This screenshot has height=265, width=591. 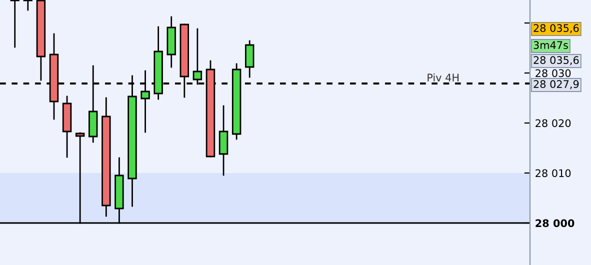 What do you see at coordinates (555, 223) in the screenshot?
I see `y-tick-label: 28 000` at bounding box center [555, 223].